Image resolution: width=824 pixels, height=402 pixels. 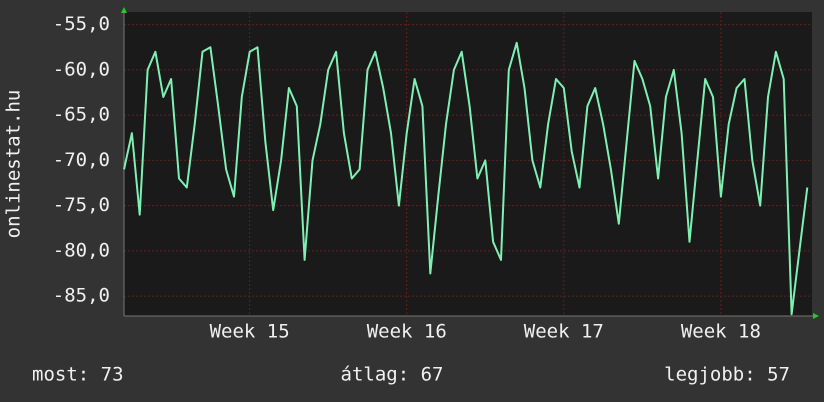 What do you see at coordinates (250, 332) in the screenshot?
I see `x-tick-label: Week 15` at bounding box center [250, 332].